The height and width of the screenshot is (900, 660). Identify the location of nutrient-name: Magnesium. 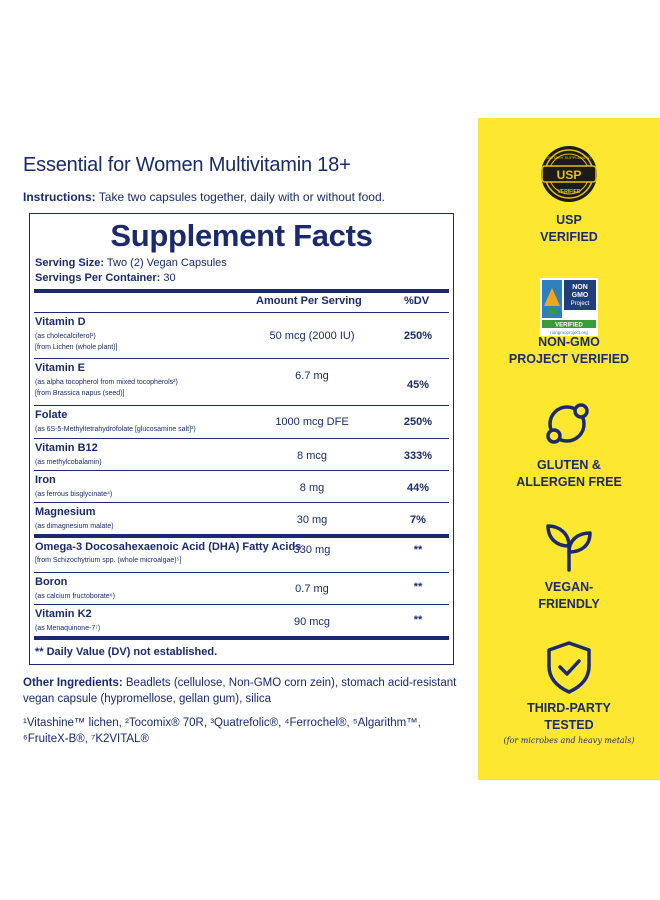
(65, 512).